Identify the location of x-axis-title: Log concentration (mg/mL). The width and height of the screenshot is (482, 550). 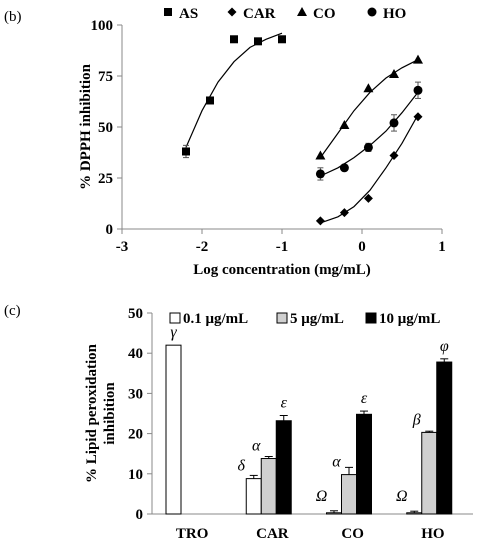
(281, 270).